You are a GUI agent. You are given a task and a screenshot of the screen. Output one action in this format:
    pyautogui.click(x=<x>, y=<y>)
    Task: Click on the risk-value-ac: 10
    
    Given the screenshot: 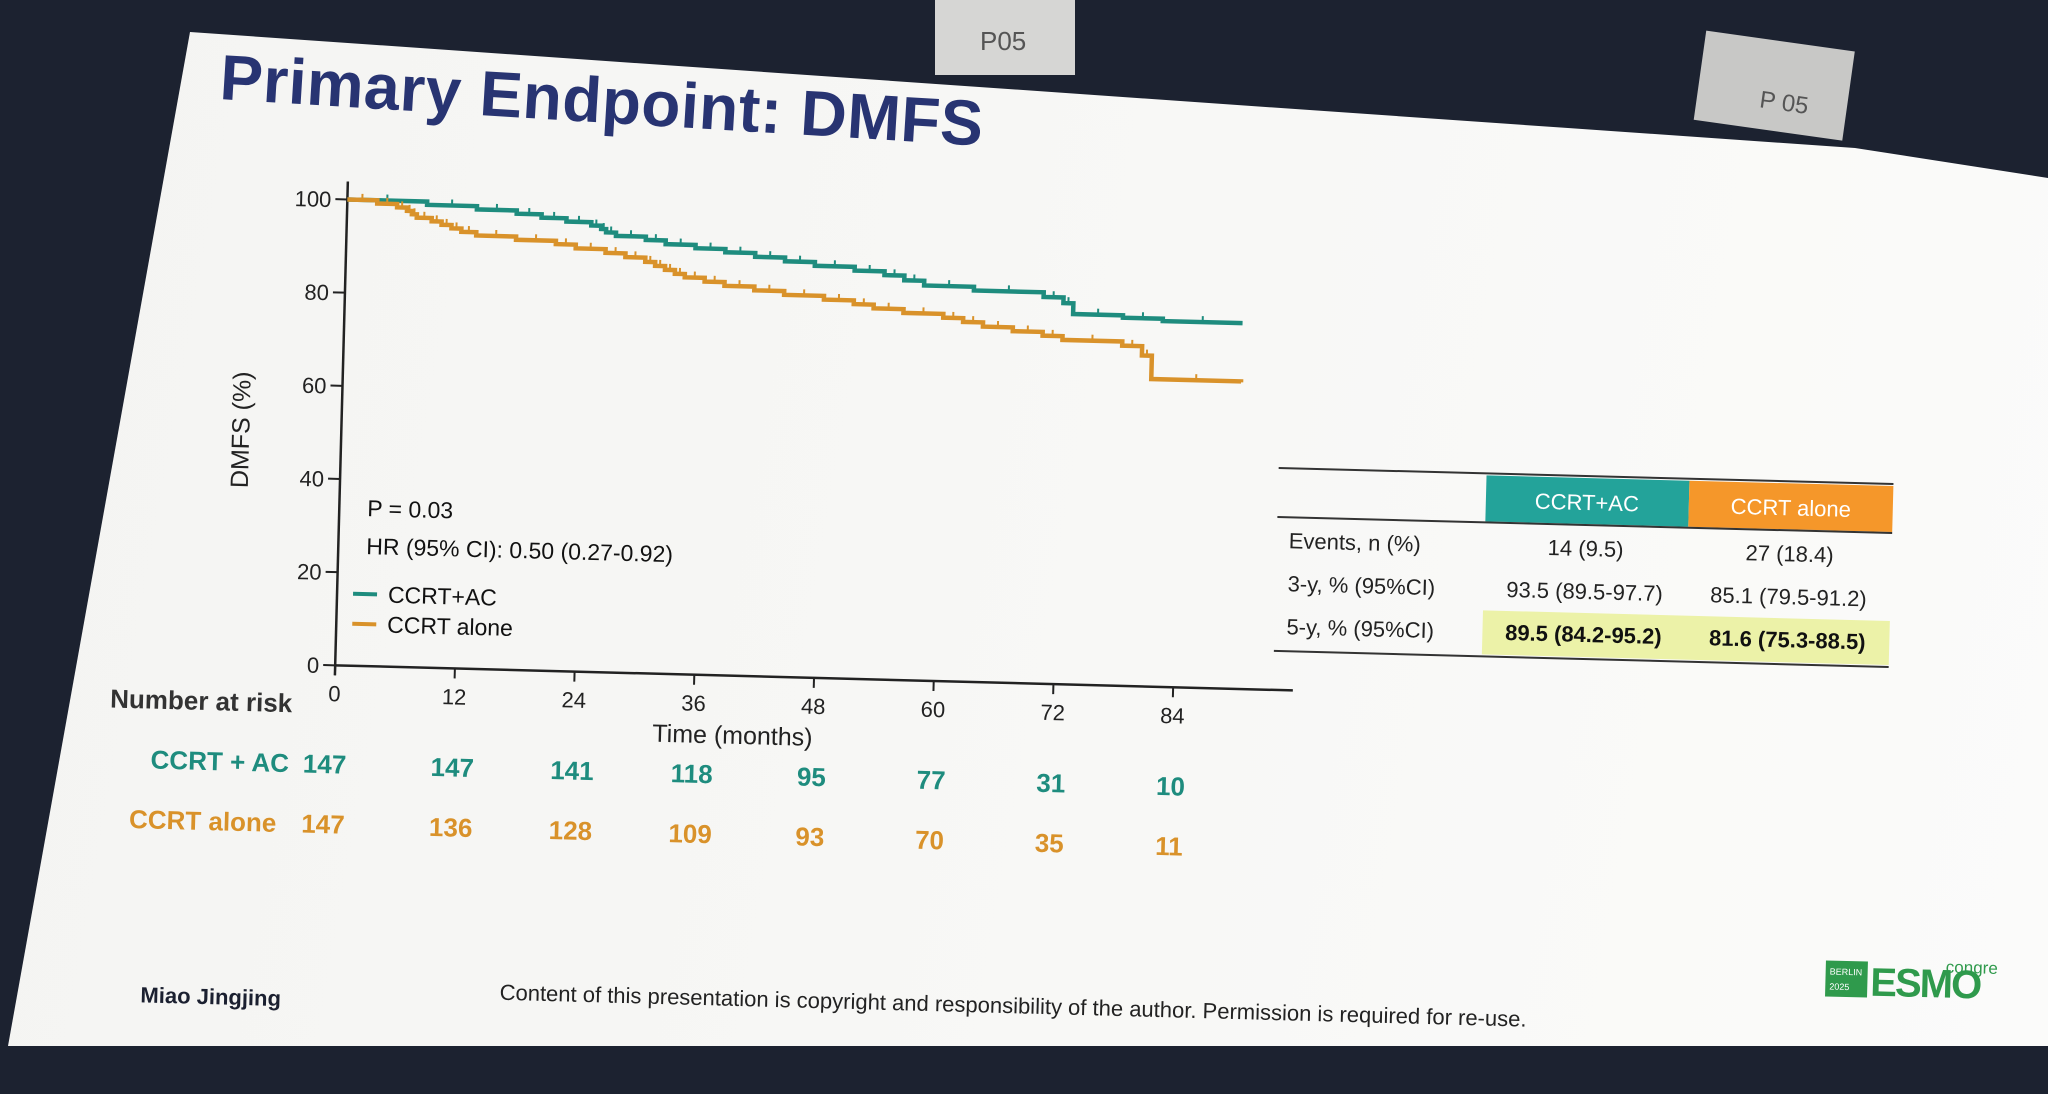 What is the action you would take?
    pyautogui.click(x=1171, y=786)
    